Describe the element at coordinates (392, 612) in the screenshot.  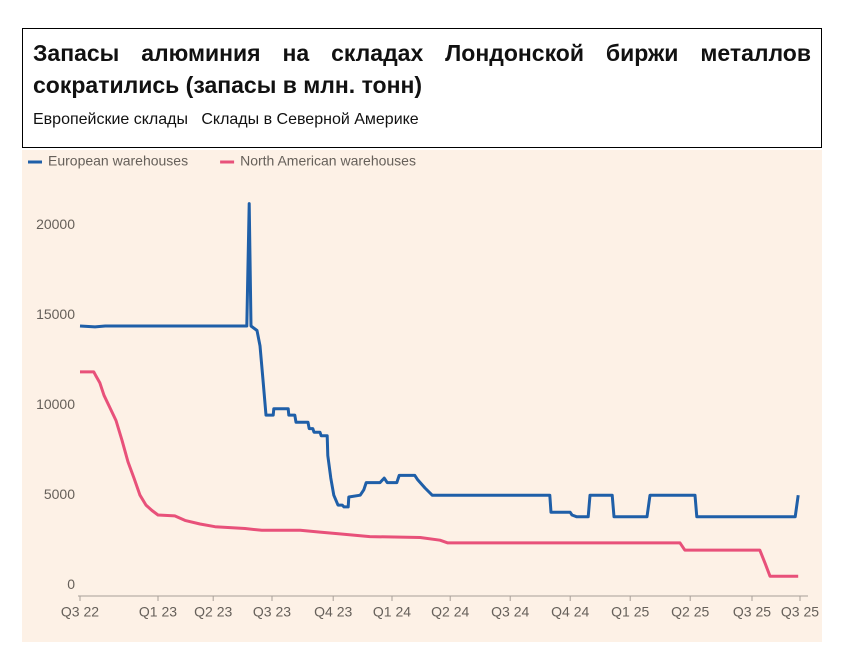
I see `x-tick-label: Q1 24` at that location.